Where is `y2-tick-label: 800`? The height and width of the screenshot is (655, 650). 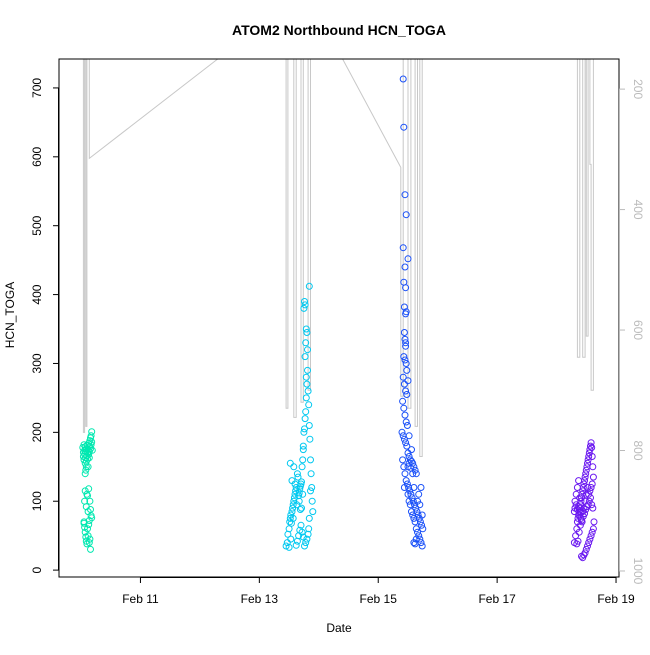
y2-tick-label: 800 is located at coordinates (638, 450).